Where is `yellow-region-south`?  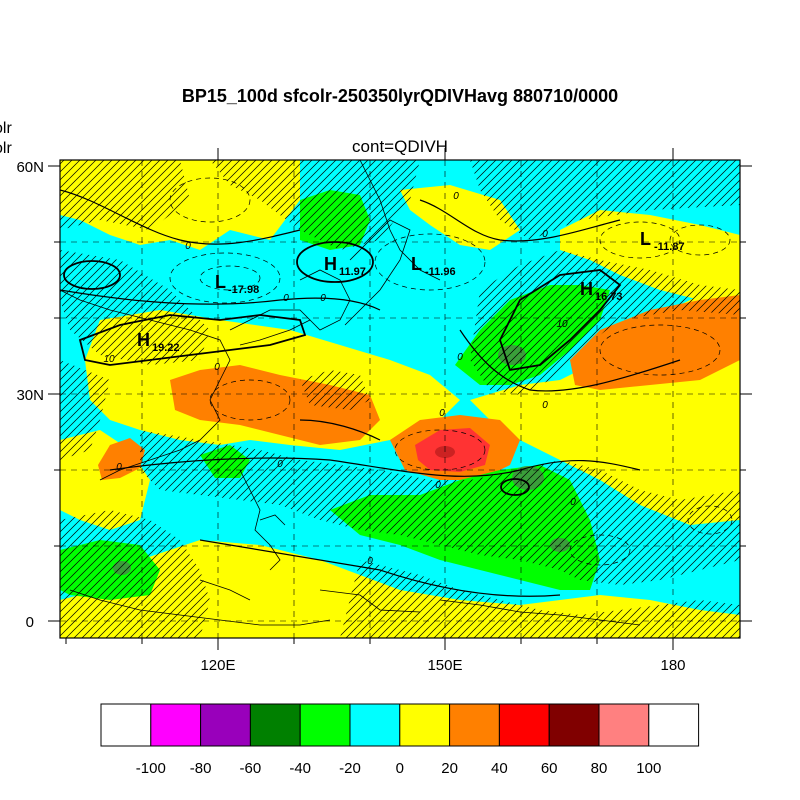
yellow-region-south is located at coordinates (400, 589).